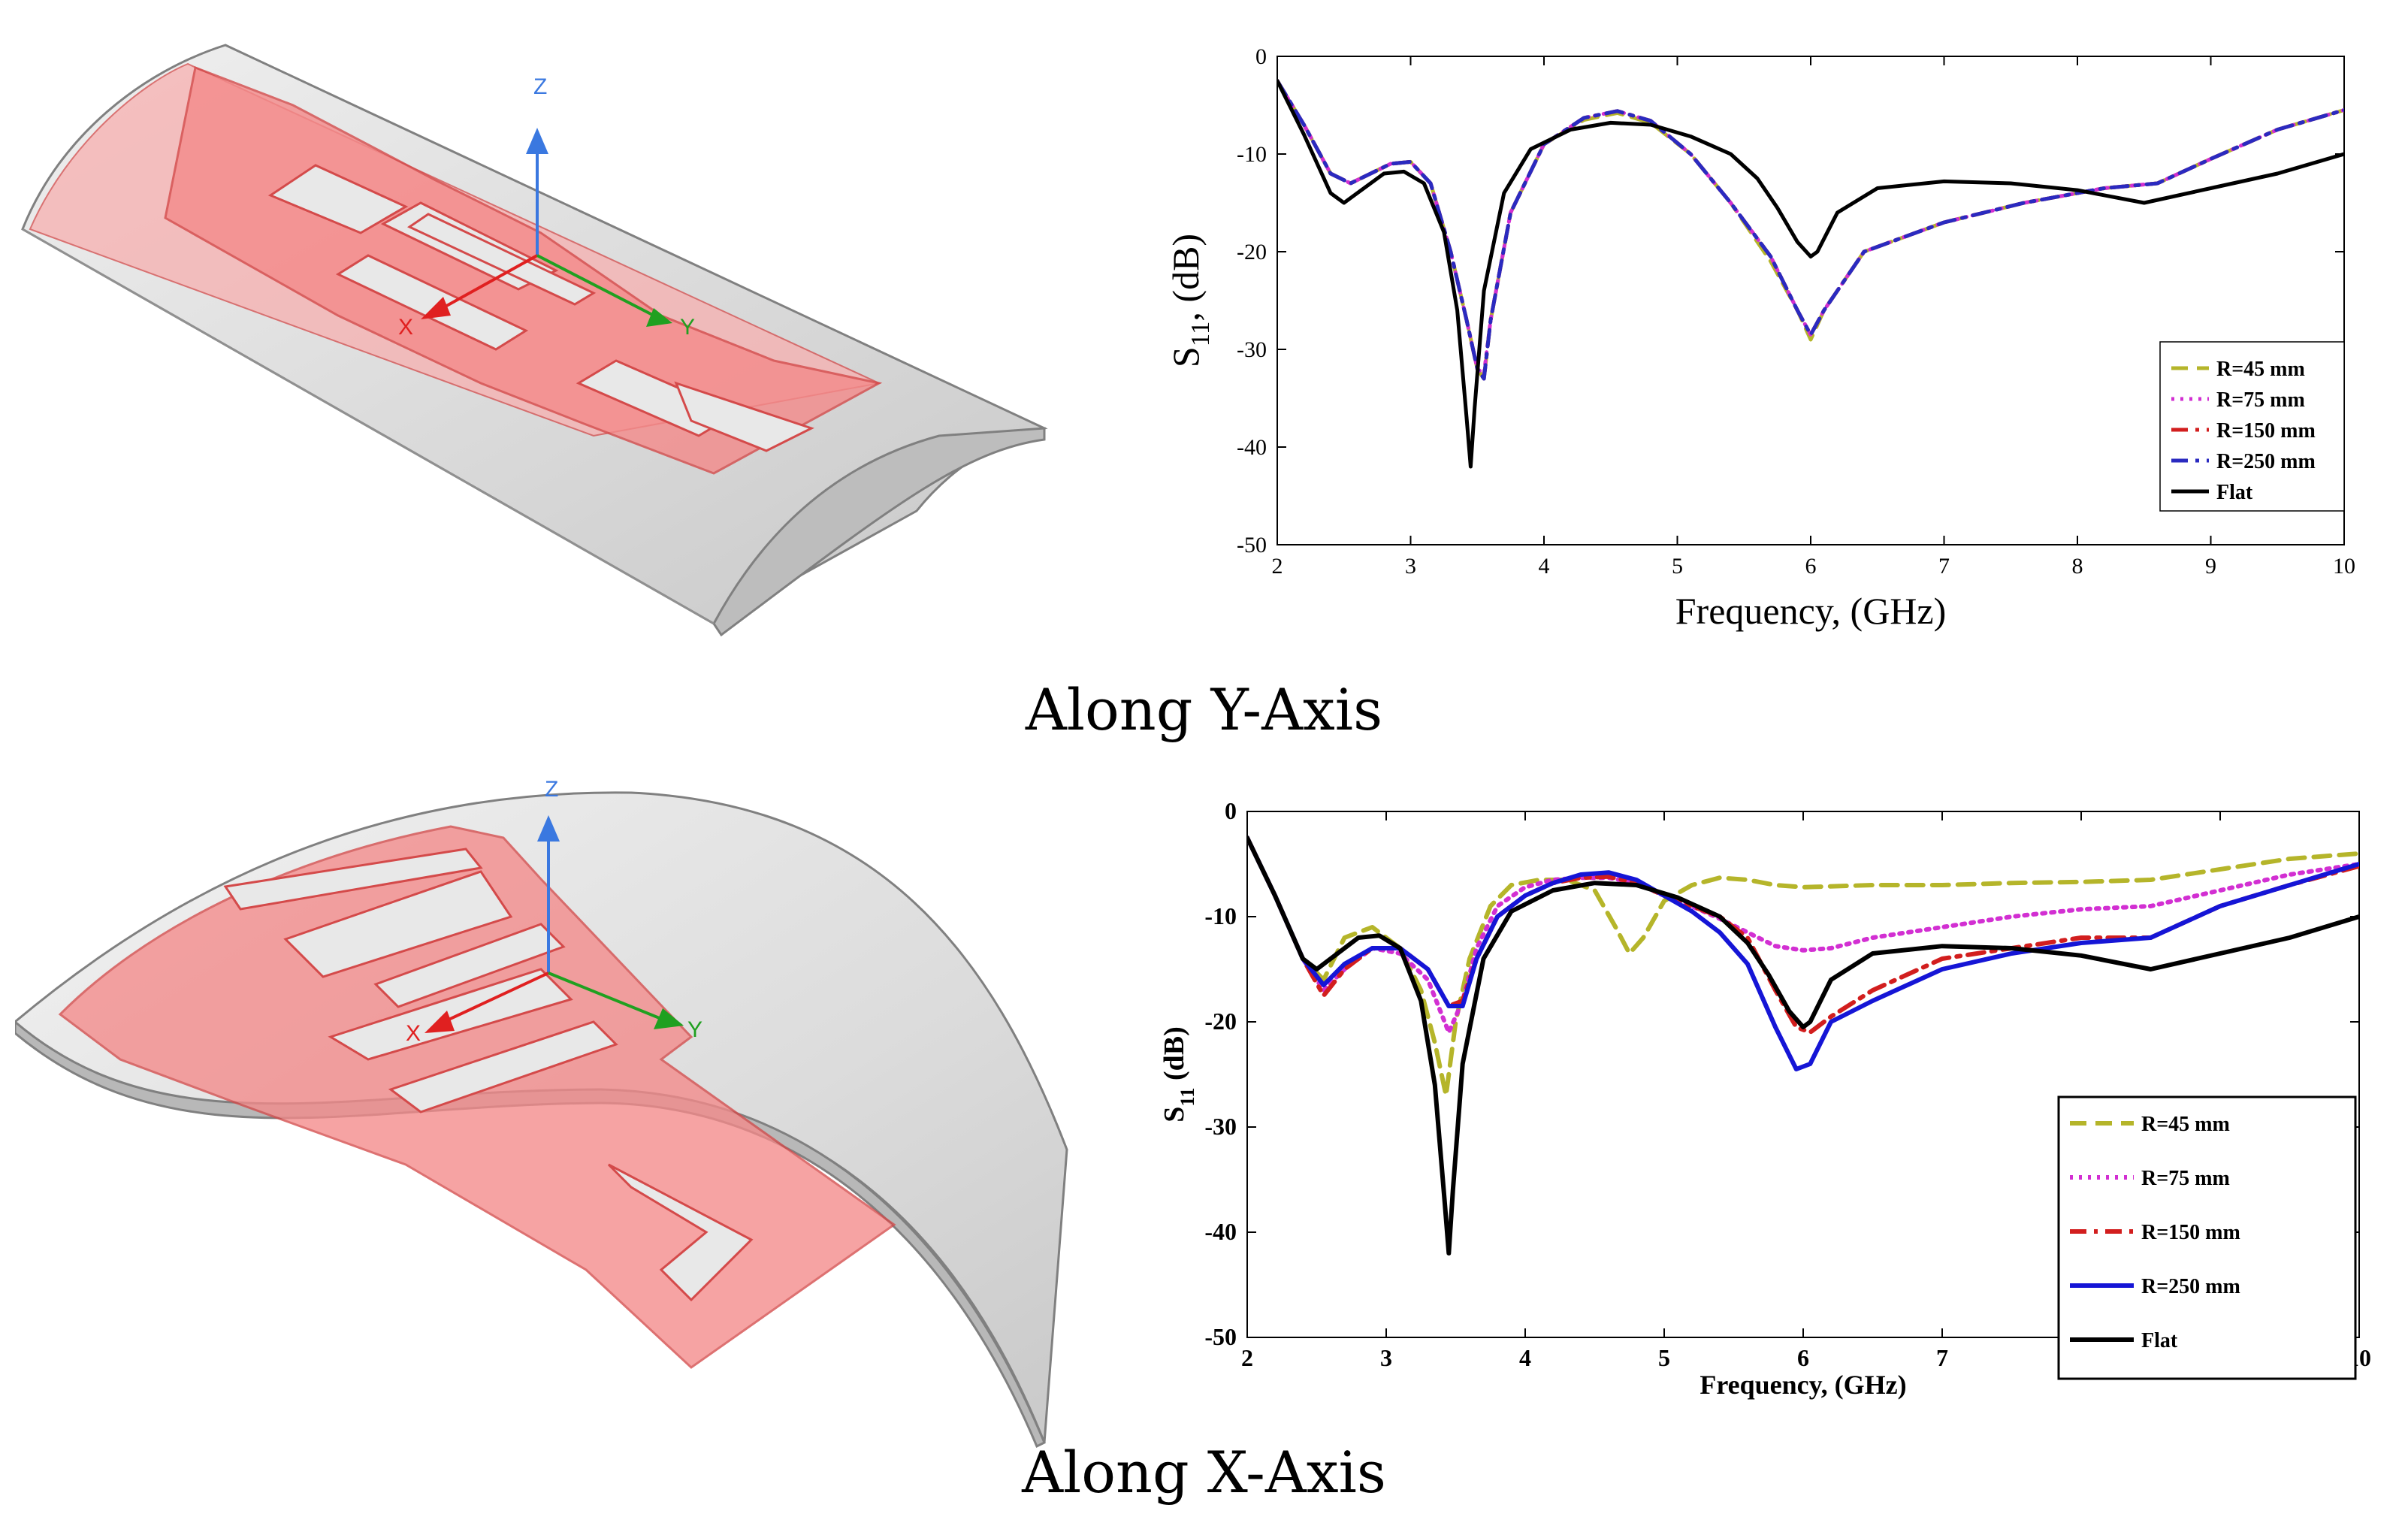 Image resolution: width=2408 pixels, height=1532 pixels. I want to click on series-line-R150, so click(1803, 935).